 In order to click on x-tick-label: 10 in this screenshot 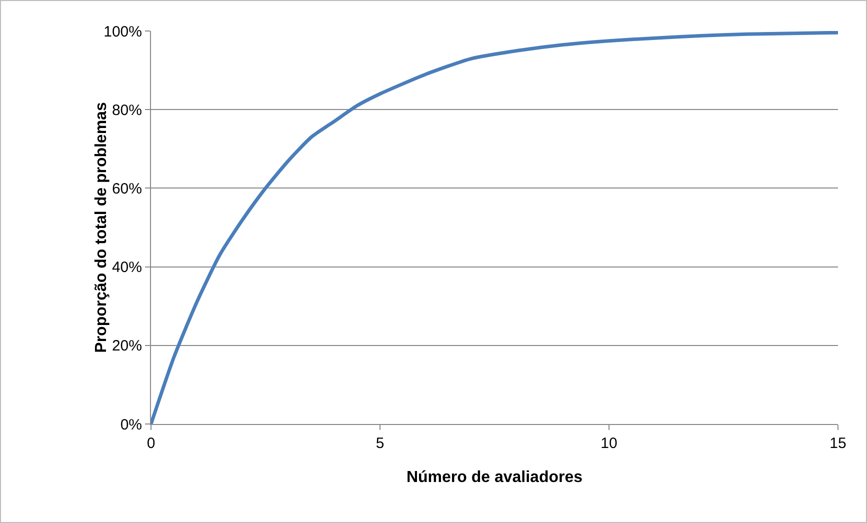, I will do `click(609, 443)`.